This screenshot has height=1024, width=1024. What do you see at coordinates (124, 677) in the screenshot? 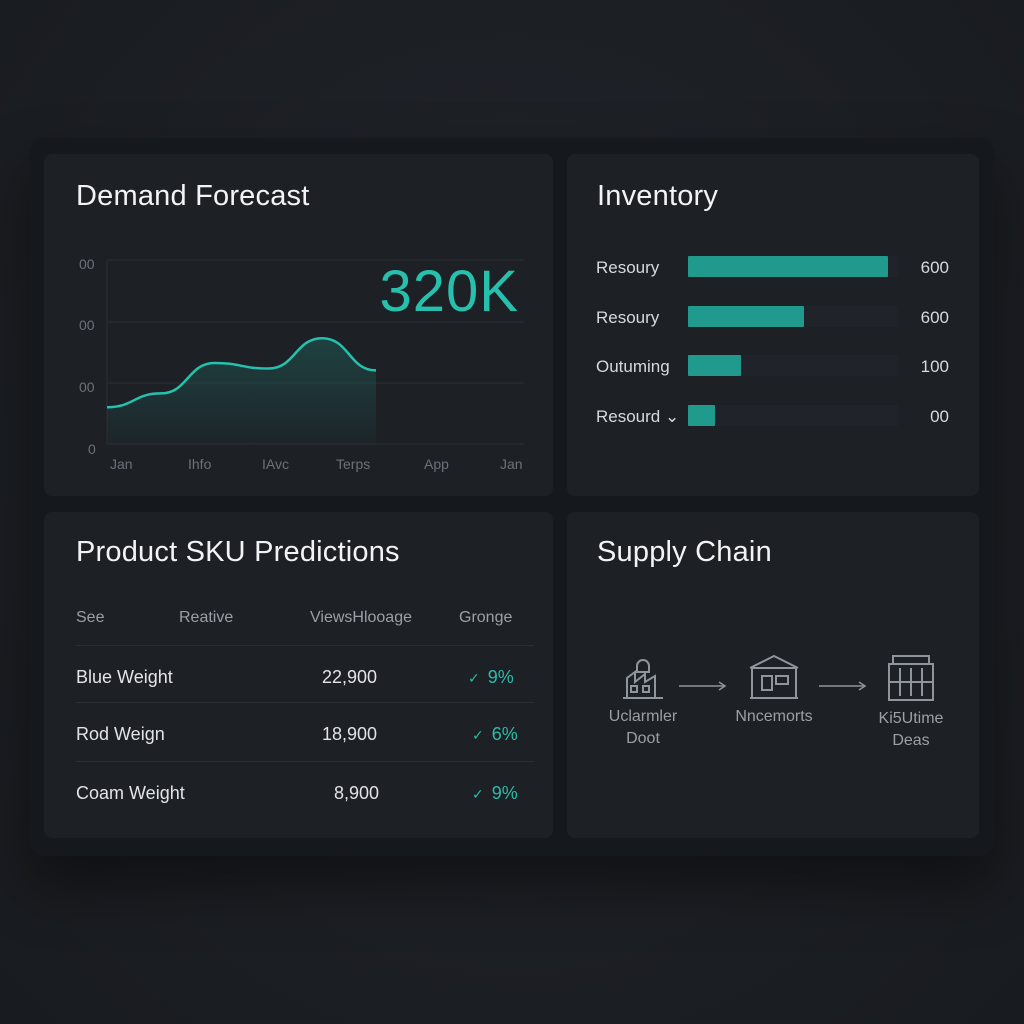
I see `sku-name: Blue Weight` at bounding box center [124, 677].